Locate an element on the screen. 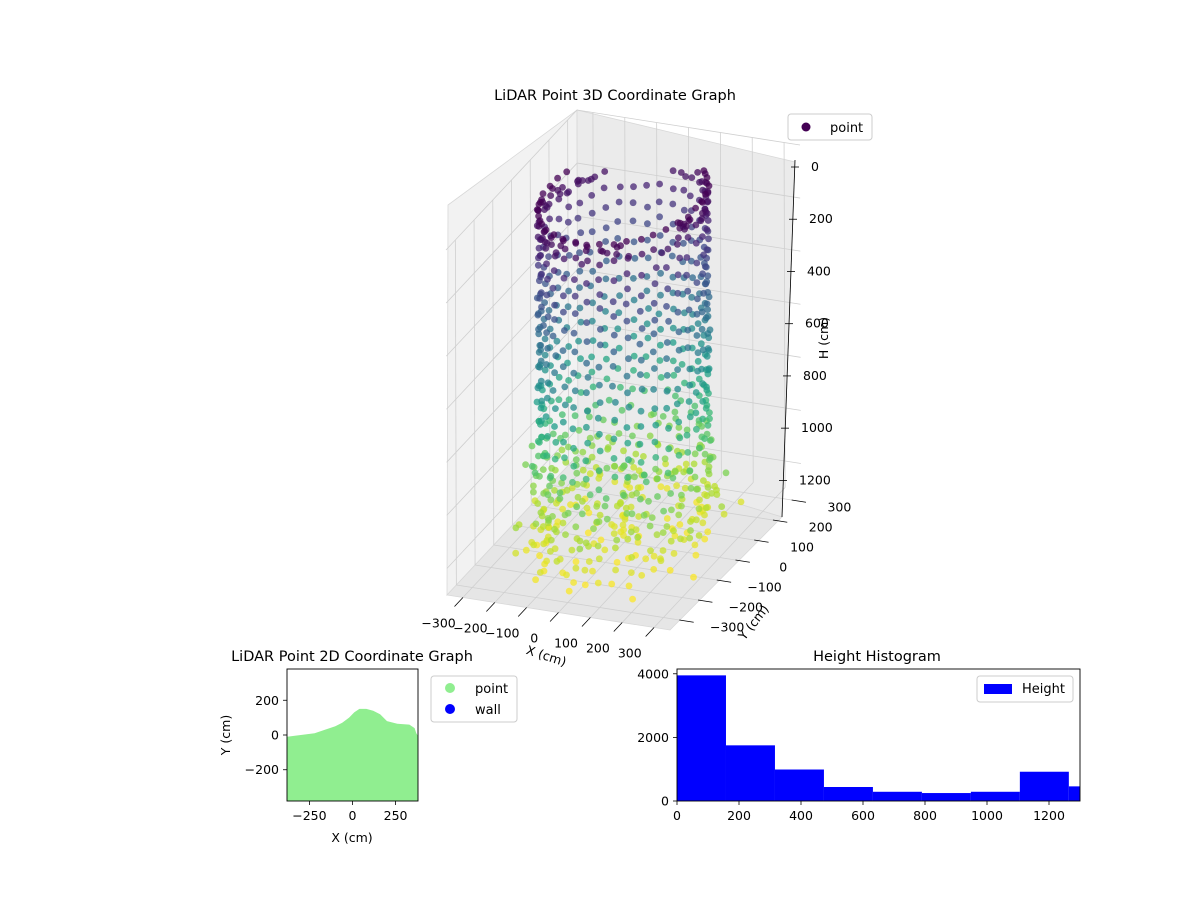 This screenshot has height=900, width=1200. histogram-x-tick-label: 1200 is located at coordinates (1049, 815).